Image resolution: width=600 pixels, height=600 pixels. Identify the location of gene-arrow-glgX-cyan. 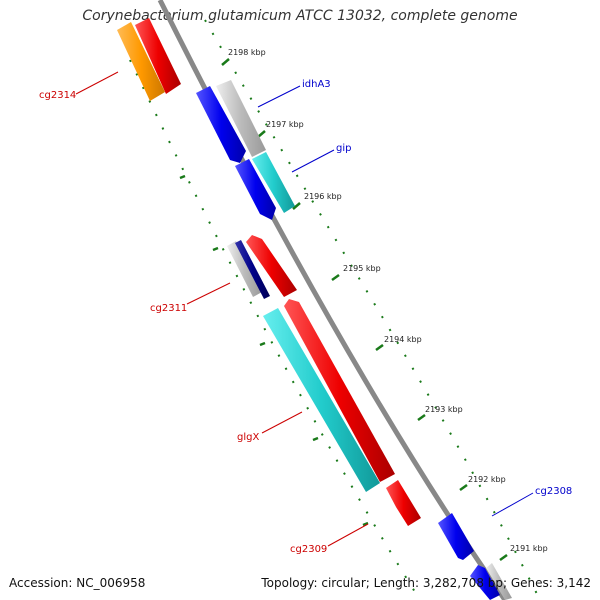
(321, 400).